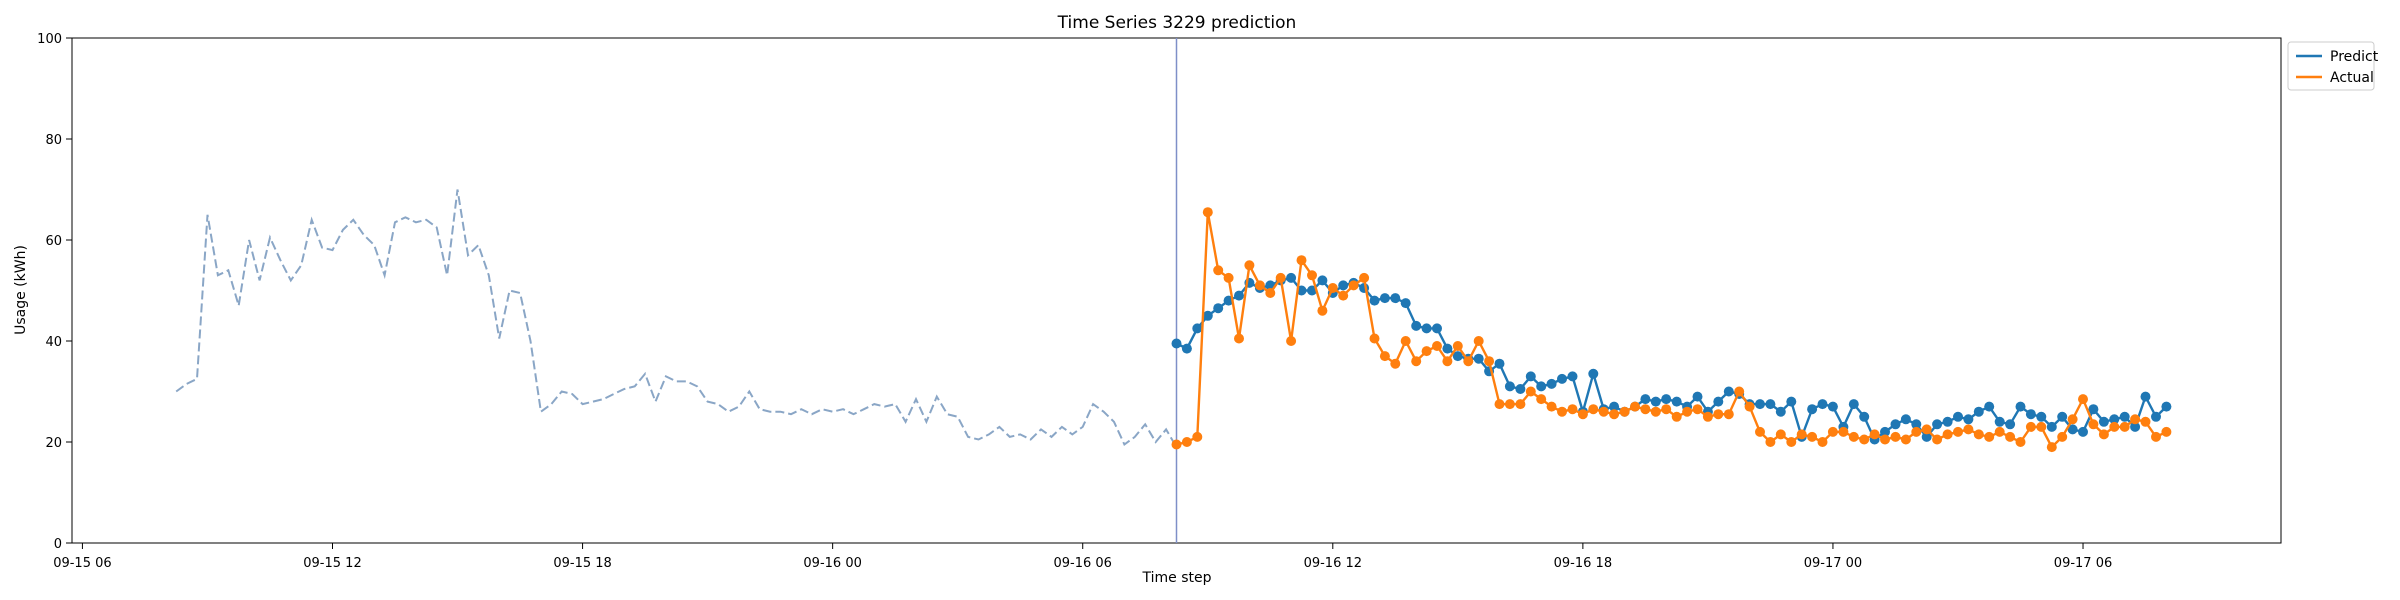  What do you see at coordinates (54, 292) in the screenshot?
I see `y-axis: 0 20 40 60 80 100` at bounding box center [54, 292].